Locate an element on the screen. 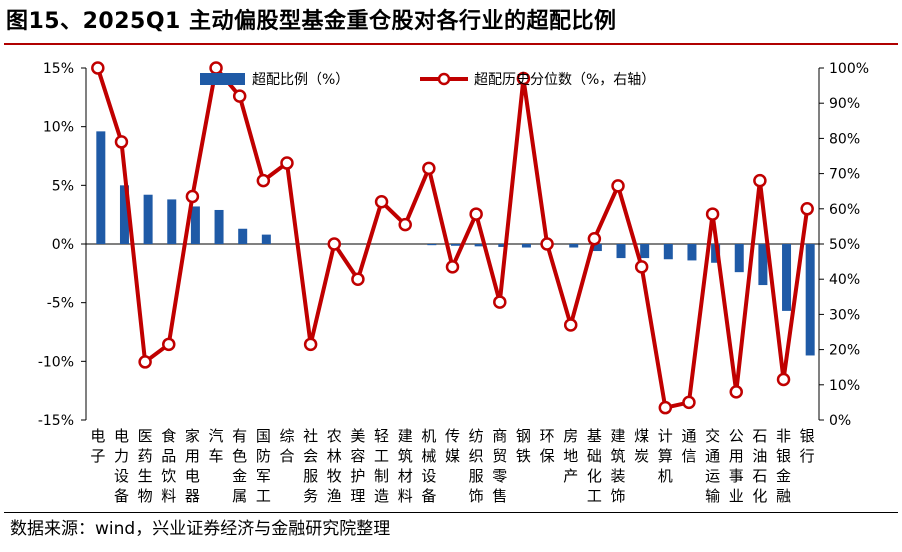 The height and width of the screenshot is (552, 902). category-label: 公用事业 is located at coordinates (736, 466).